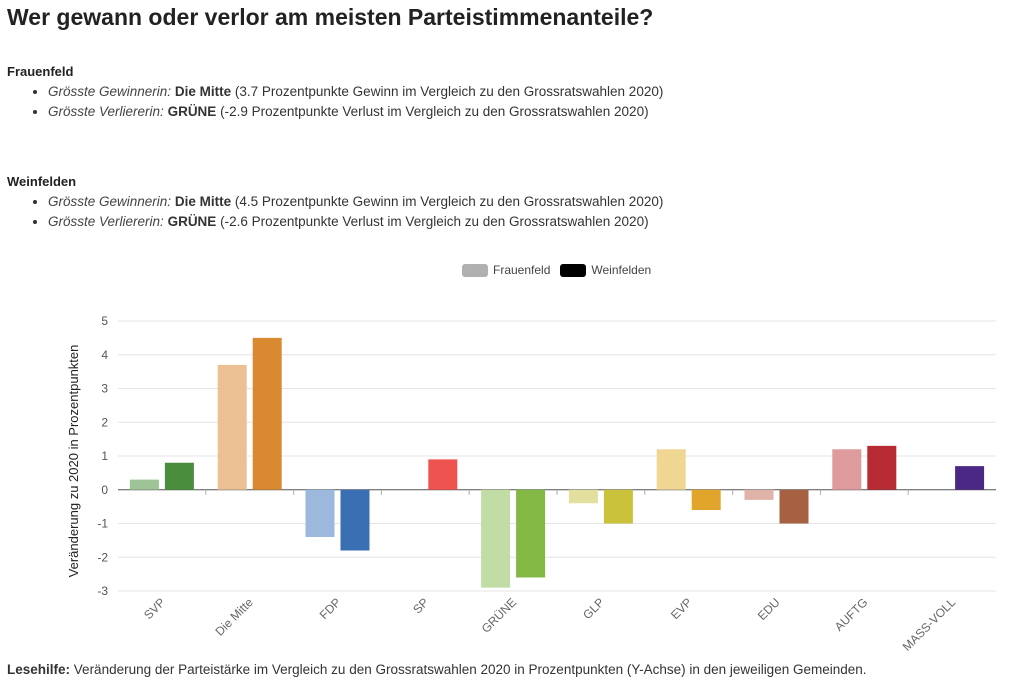  I want to click on bar-frauenfeld-fdp, so click(320, 513).